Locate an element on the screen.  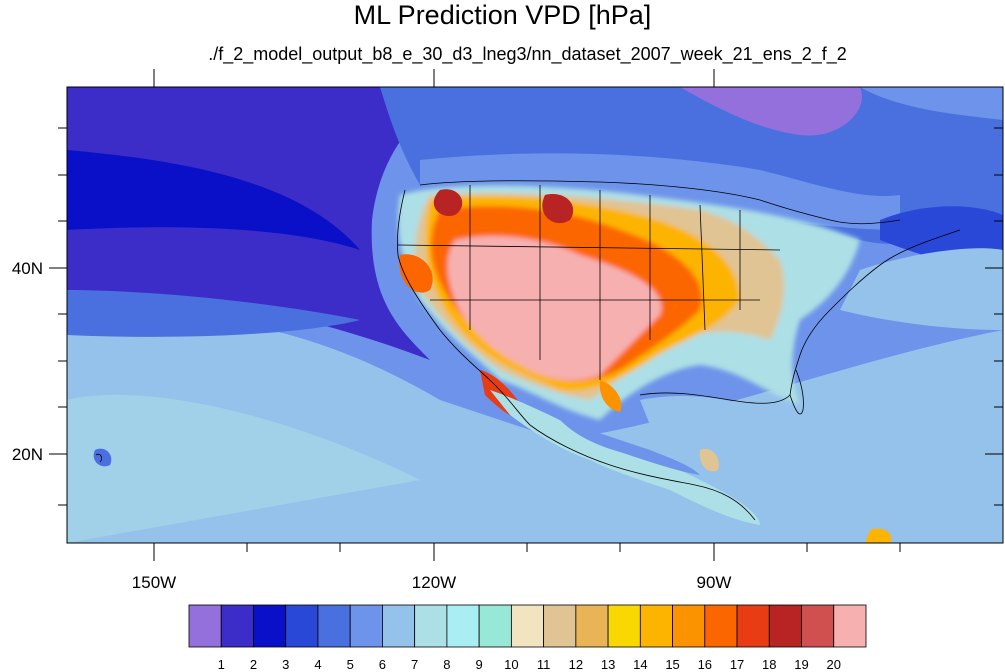
hot-spot-ca-north is located at coordinates (416, 273).